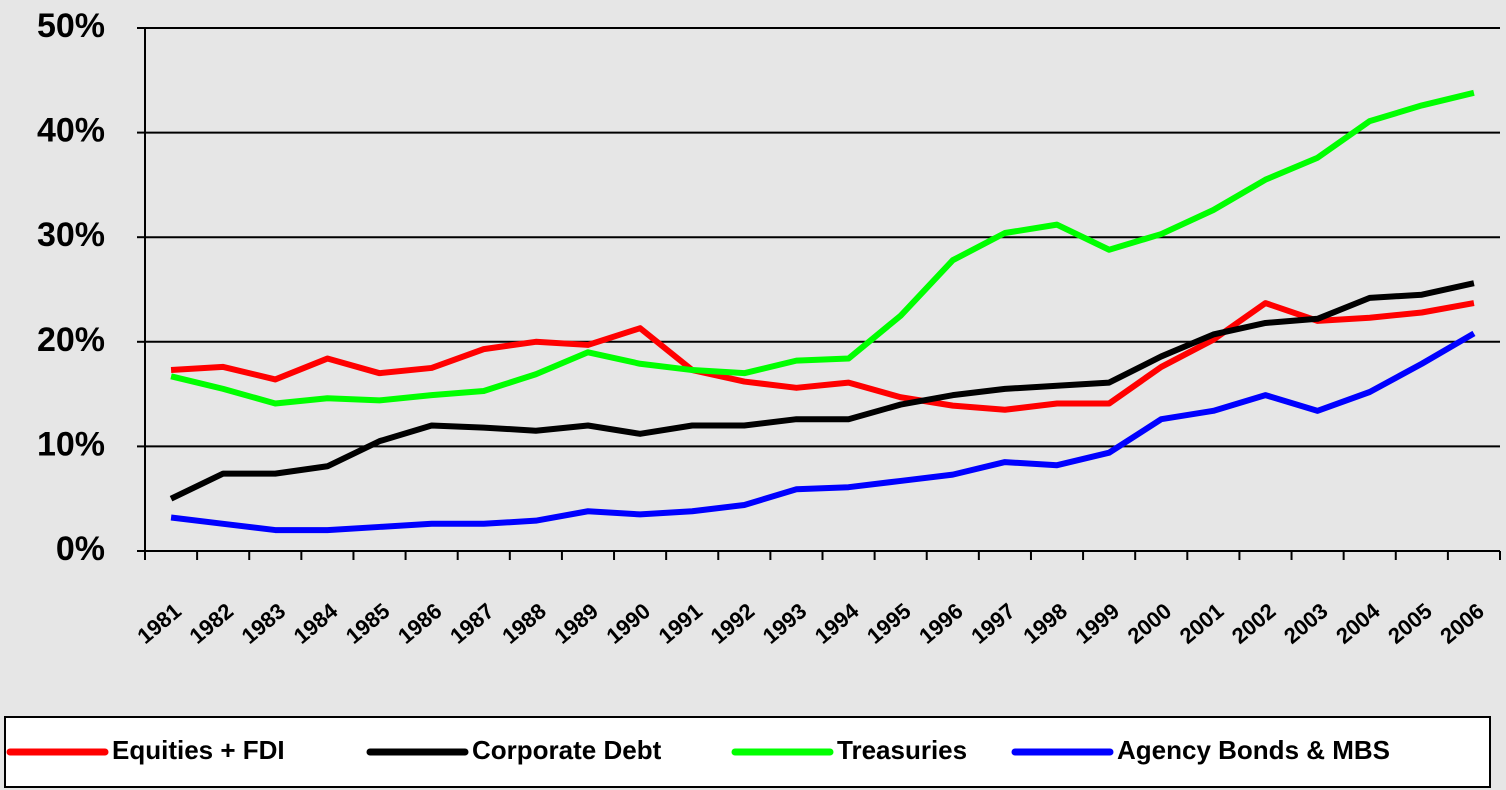  Describe the element at coordinates (420, 623) in the screenshot. I see `x-tick-label: 1986` at that location.